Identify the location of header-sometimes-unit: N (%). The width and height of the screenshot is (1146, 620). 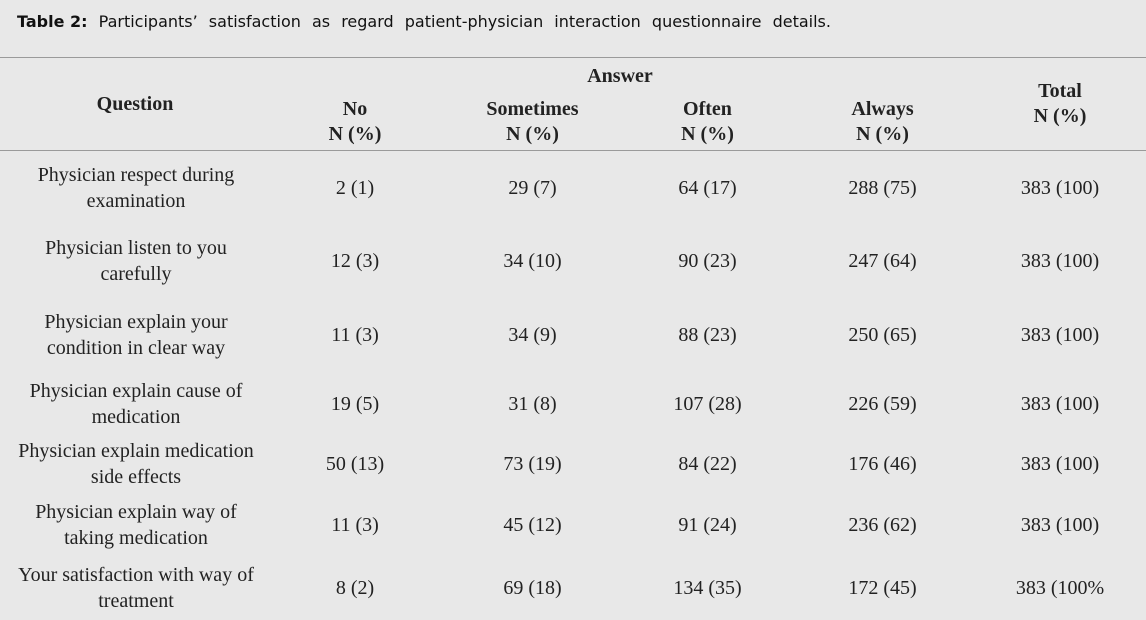
(532, 134).